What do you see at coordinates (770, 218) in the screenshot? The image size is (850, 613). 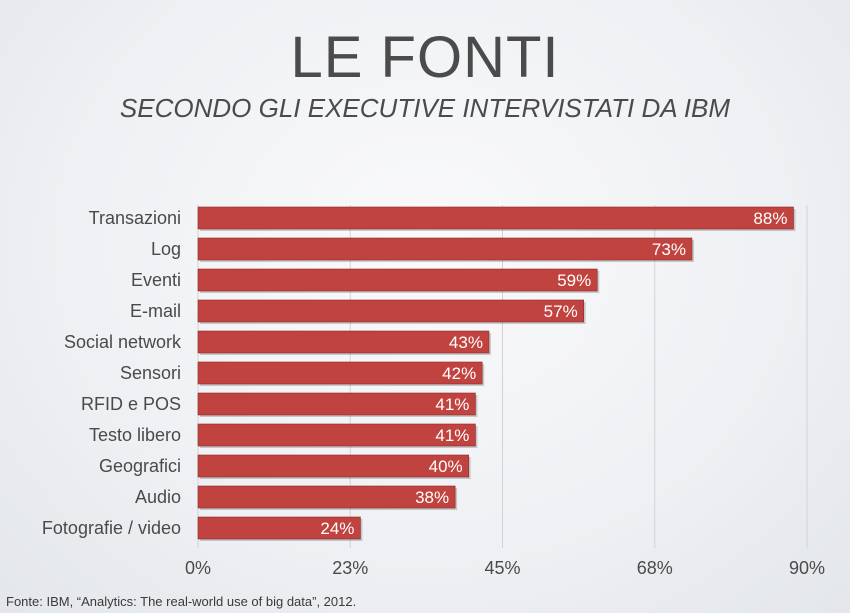 I see `bar-value-label: 88%` at bounding box center [770, 218].